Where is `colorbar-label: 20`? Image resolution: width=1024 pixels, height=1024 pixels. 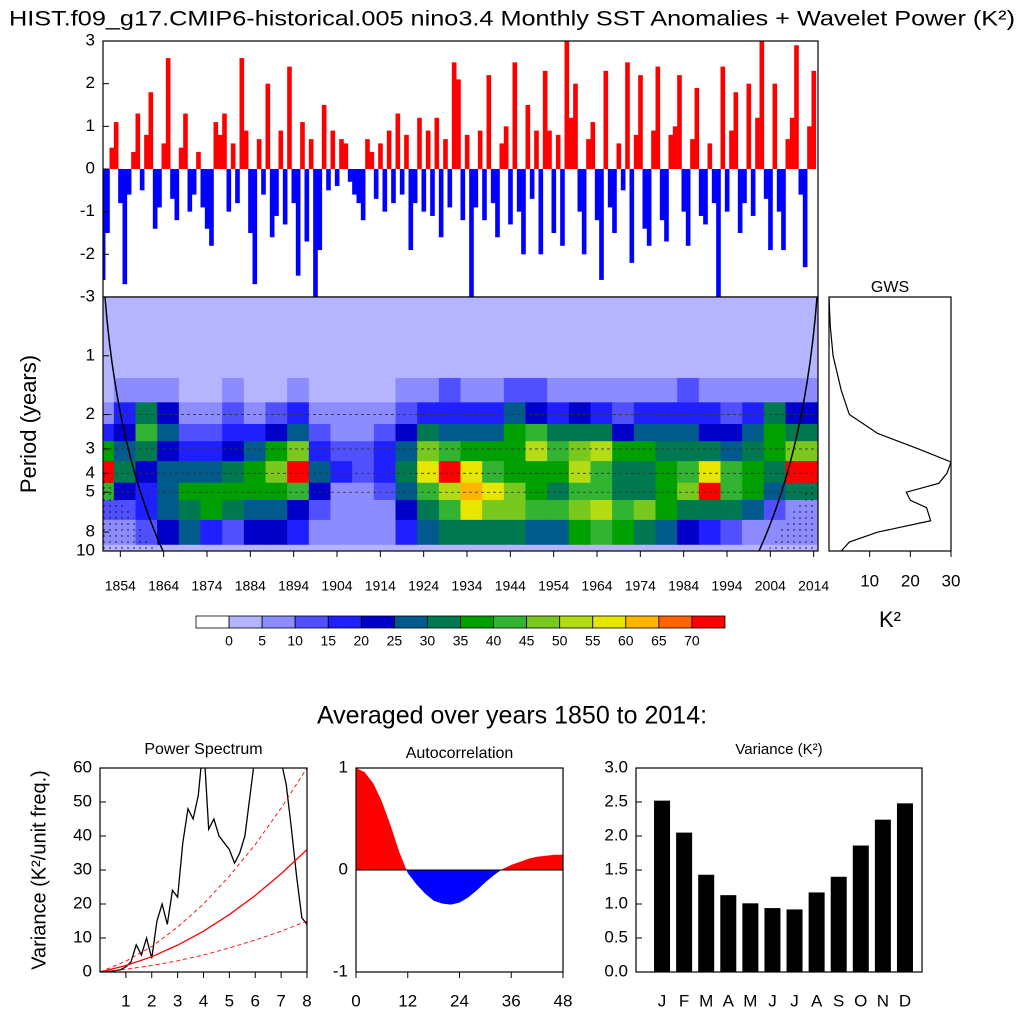
colorbar-label: 20 is located at coordinates (362, 641).